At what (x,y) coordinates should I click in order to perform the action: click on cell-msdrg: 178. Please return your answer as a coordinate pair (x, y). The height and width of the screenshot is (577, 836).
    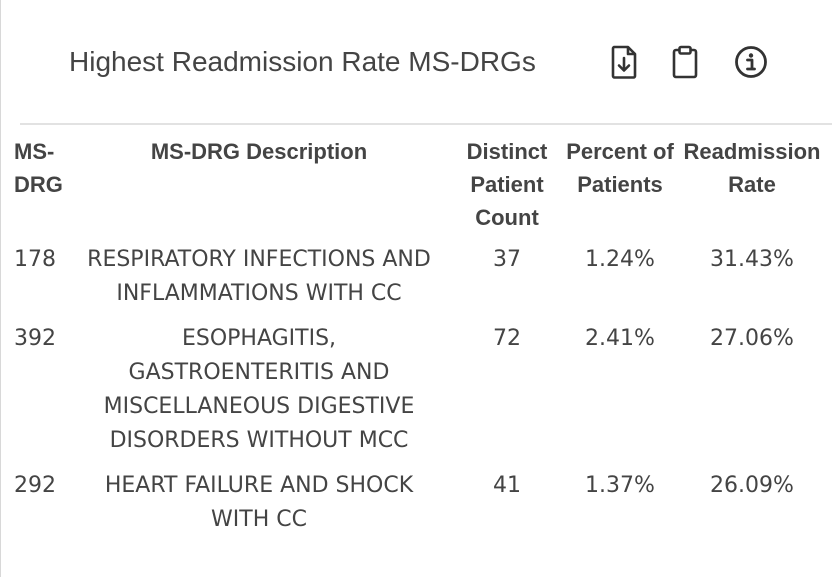
    Looking at the image, I should click on (35, 259).